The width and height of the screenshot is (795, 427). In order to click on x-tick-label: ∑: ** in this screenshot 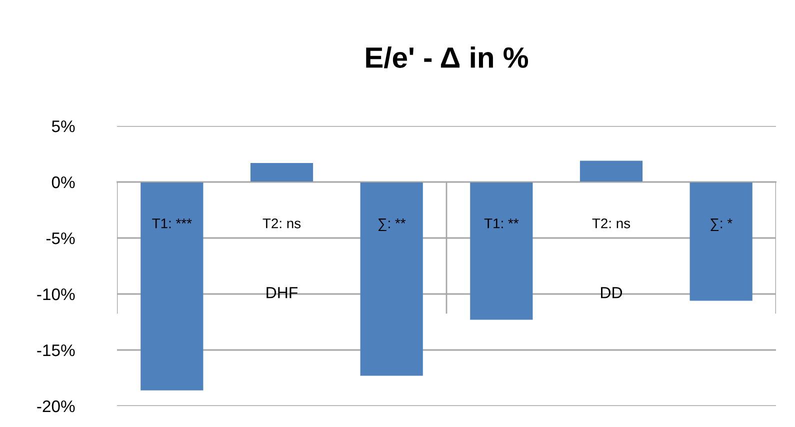, I will do `click(392, 225)`.